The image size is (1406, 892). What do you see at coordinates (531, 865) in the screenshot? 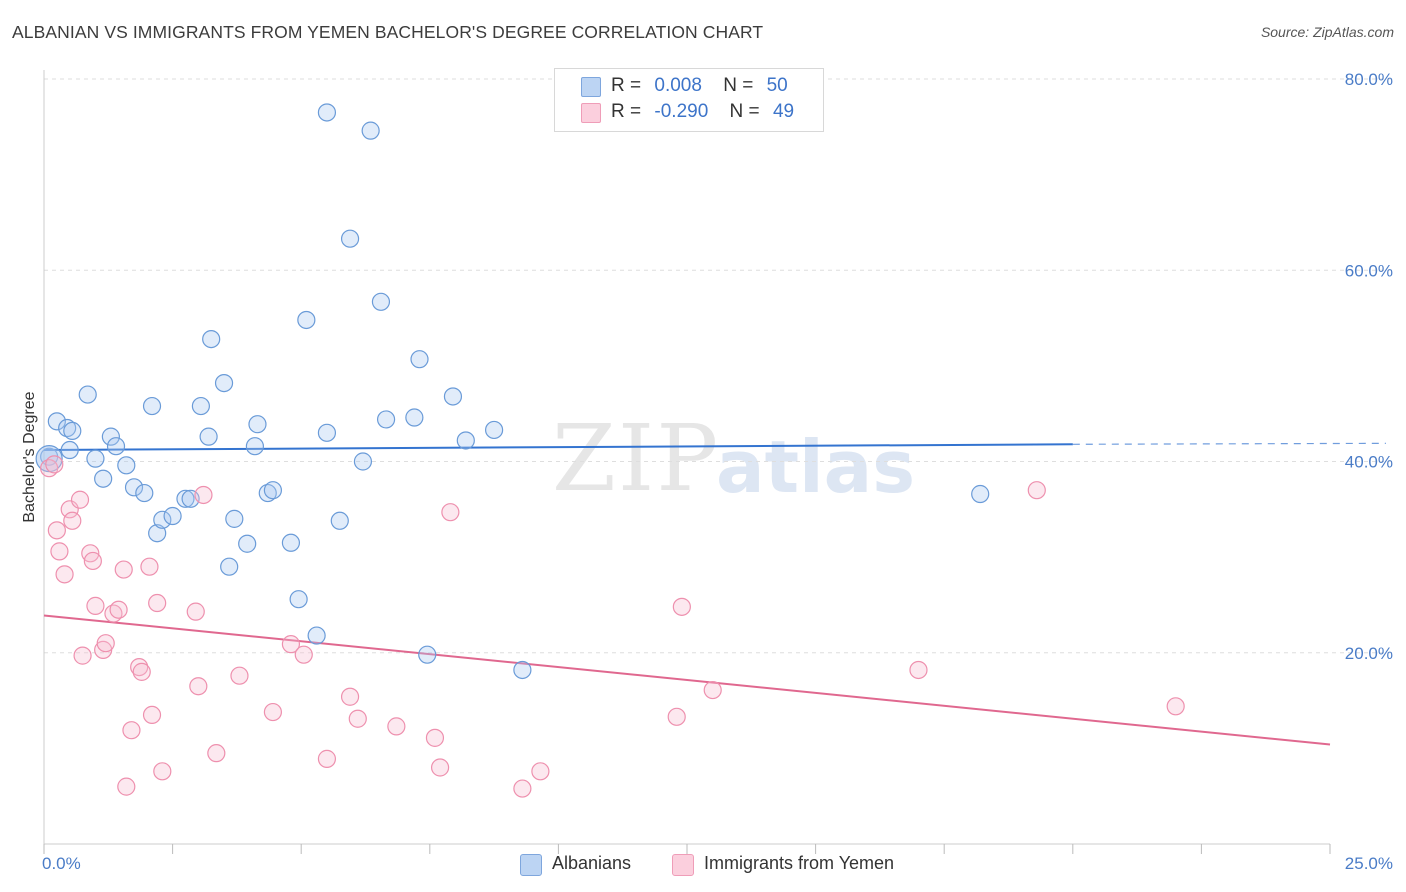
I see `series-swatch-albanians` at bounding box center [531, 865].